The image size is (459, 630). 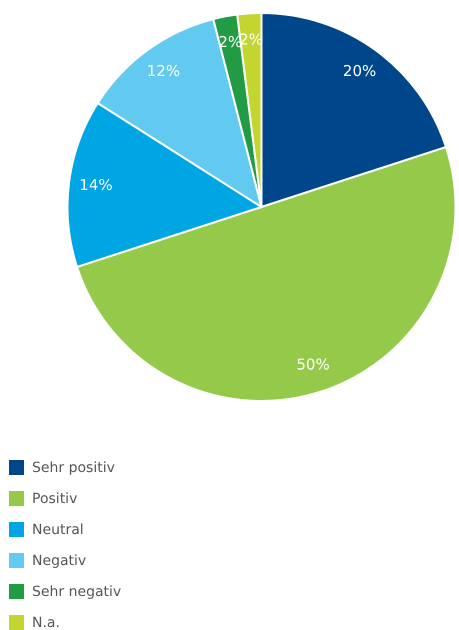 What do you see at coordinates (73, 468) in the screenshot?
I see `legend-label: Sehr positiv` at bounding box center [73, 468].